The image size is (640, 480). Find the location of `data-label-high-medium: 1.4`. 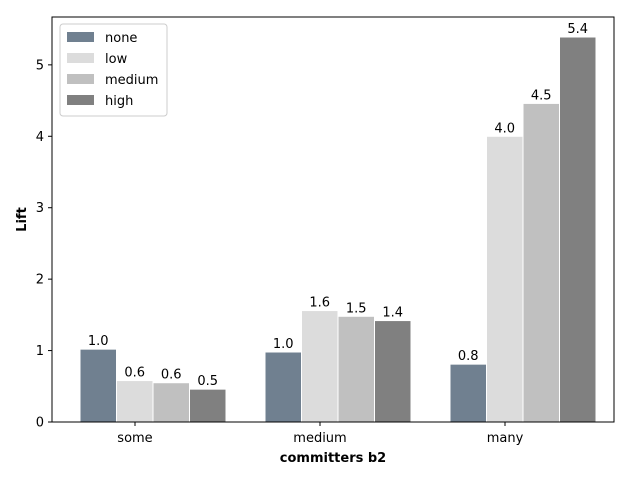

data-label-high-medium: 1.4 is located at coordinates (392, 313).